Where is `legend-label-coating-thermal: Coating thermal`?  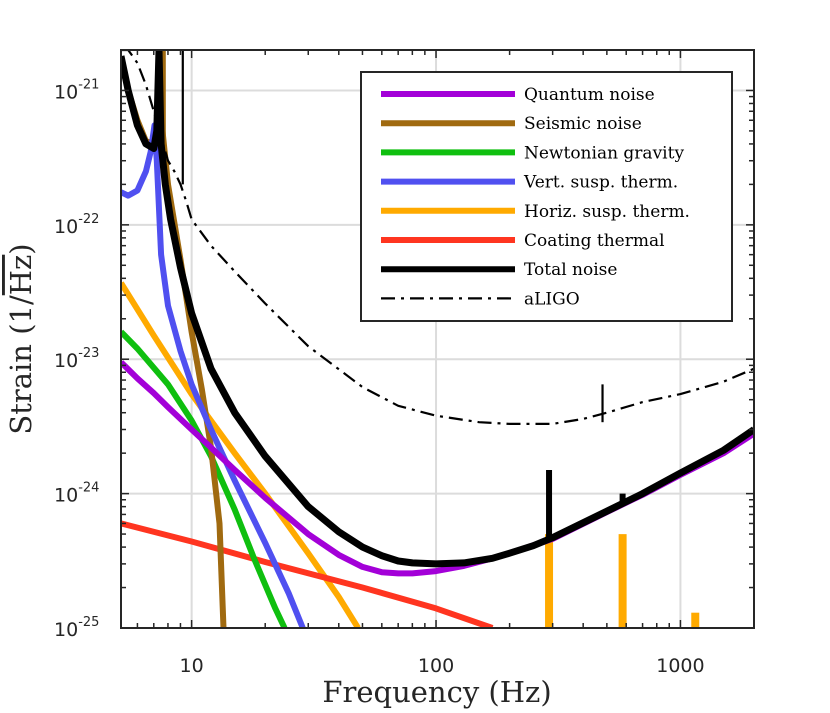 legend-label-coating-thermal: Coating thermal is located at coordinates (594, 241).